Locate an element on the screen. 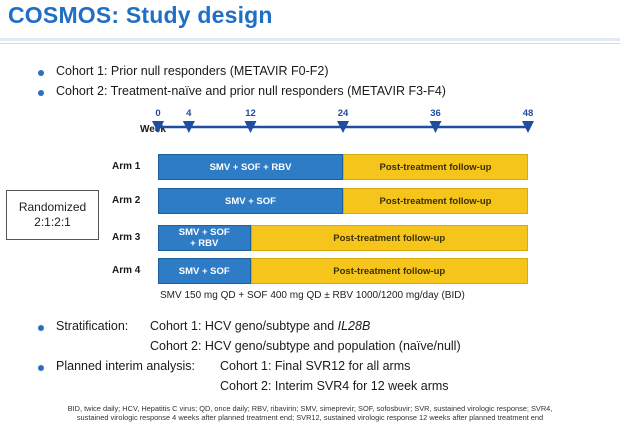 The image size is (620, 424). stratification-cohort1: Cohort 1: HCV geno/subtype and IL28B is located at coordinates (260, 326).